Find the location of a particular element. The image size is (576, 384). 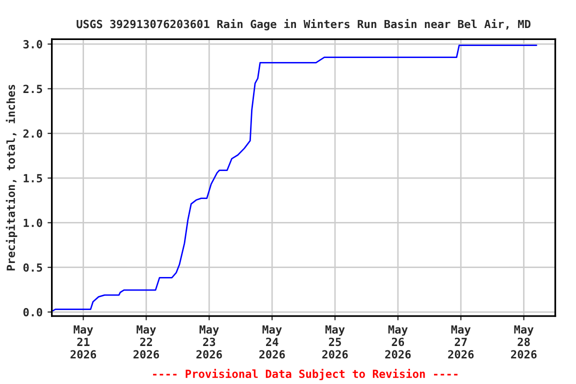

text: ---- Provisional Data Subject to Revision ---- is located at coordinates (305, 374).